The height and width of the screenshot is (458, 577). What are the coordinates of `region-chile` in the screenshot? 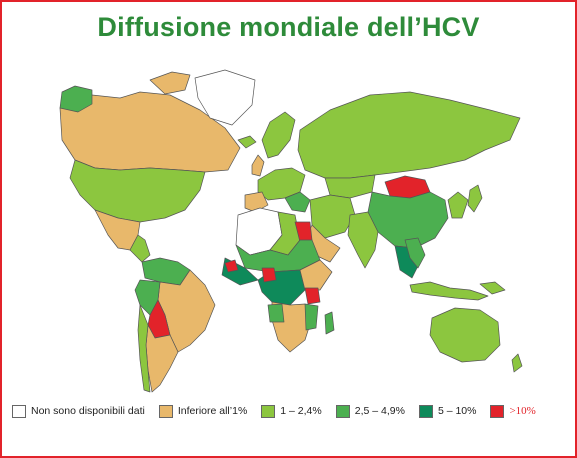 It's located at (144, 348).